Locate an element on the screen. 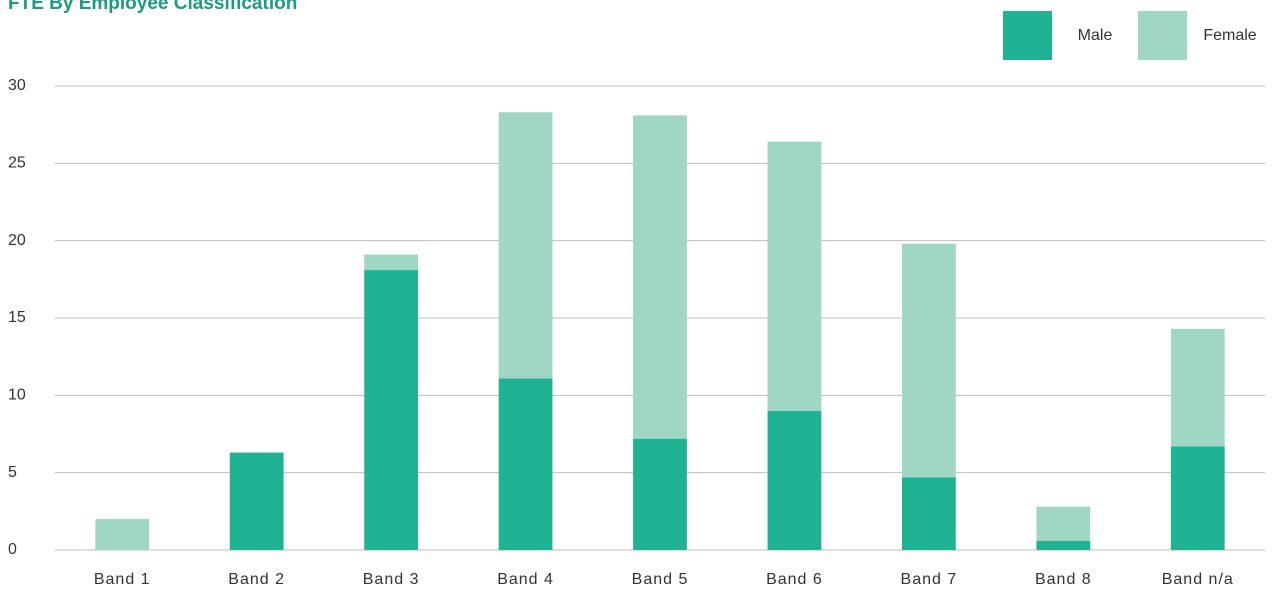 This screenshot has height=597, width=1279. x-tick-label: Band n/a is located at coordinates (1198, 579).